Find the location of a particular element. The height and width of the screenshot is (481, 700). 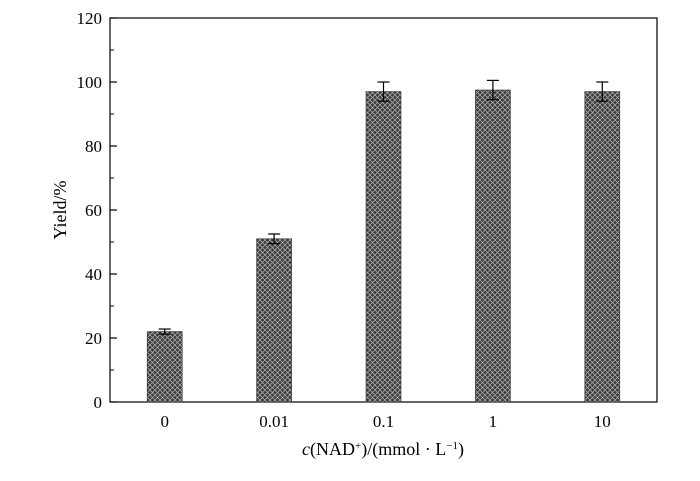

y-tick-label: 40 is located at coordinates (93, 274).